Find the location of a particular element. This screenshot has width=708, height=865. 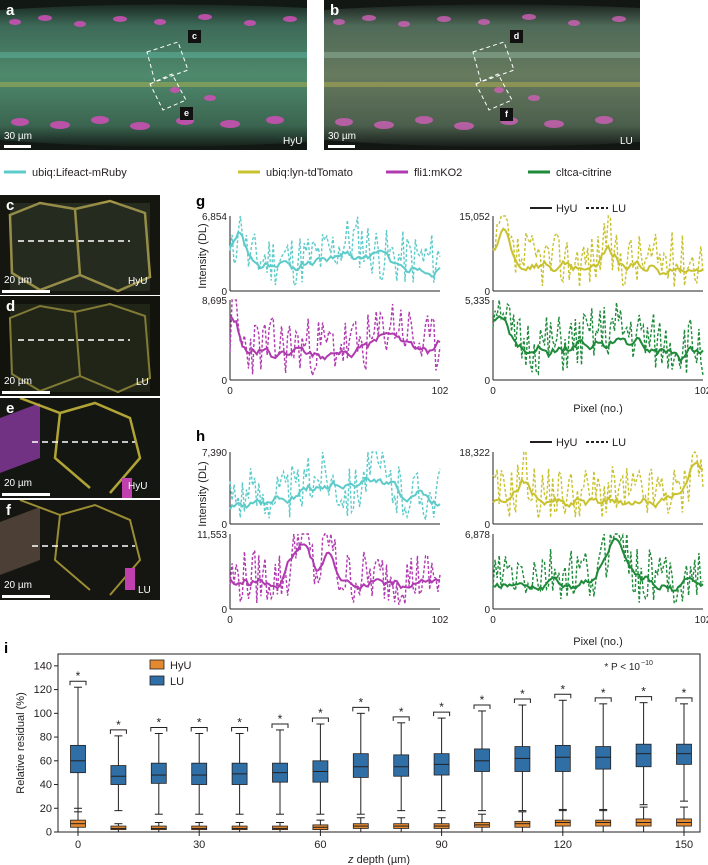

box-xlabel-rest: depth (µm) is located at coordinates (382, 859).